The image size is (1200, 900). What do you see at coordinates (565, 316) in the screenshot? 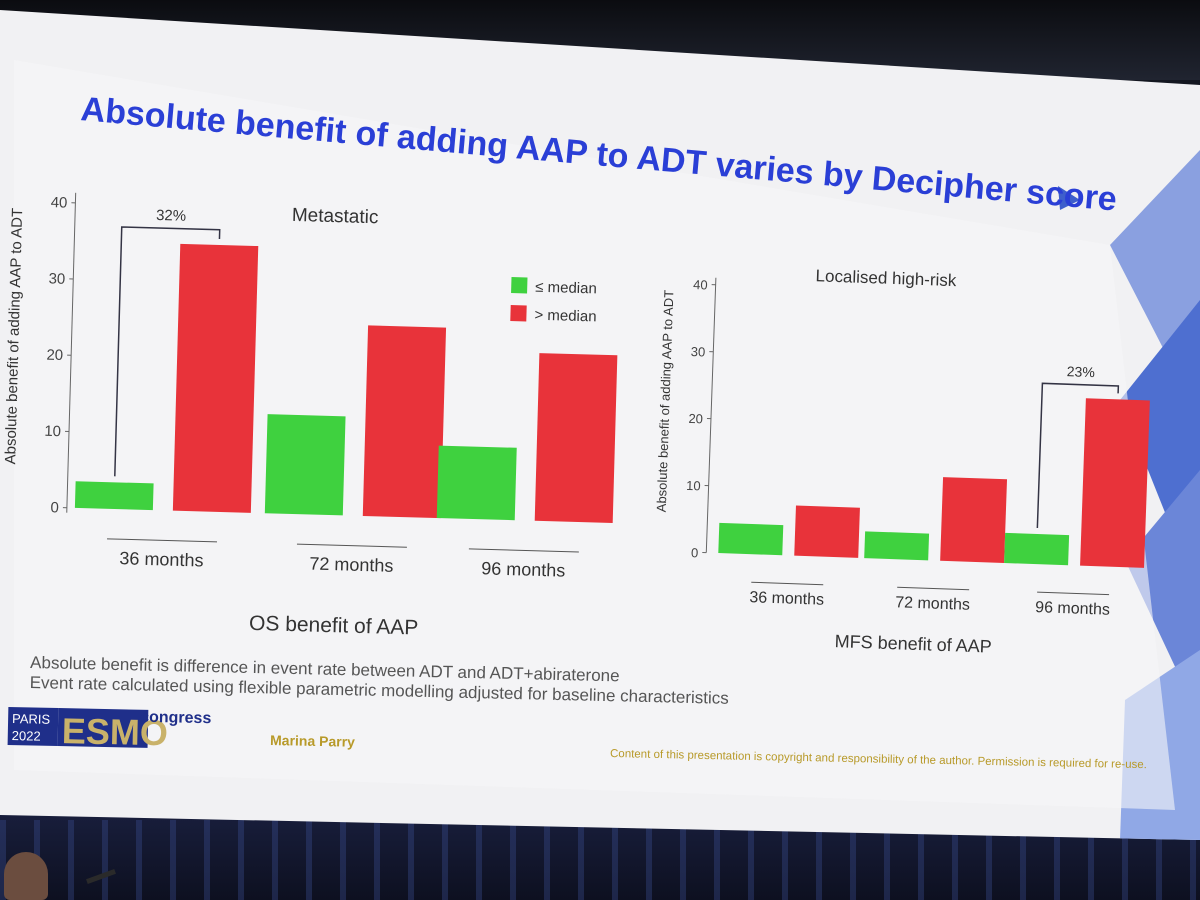
I see `legend-label: > median` at bounding box center [565, 316].